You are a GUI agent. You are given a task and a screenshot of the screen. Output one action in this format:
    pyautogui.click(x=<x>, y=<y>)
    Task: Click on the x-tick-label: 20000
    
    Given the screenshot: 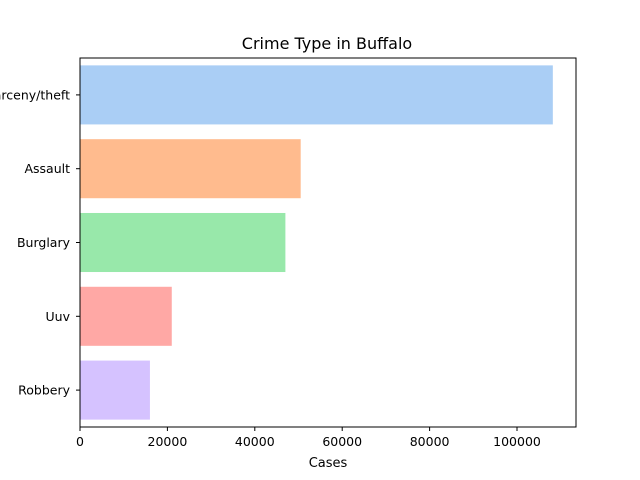 What is the action you would take?
    pyautogui.click(x=168, y=441)
    